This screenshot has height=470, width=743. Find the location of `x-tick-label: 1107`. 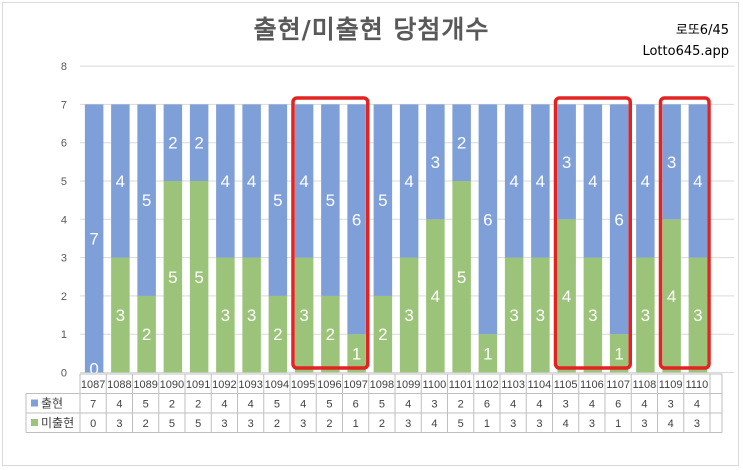

x-tick-label: 1107 is located at coordinates (618, 385).